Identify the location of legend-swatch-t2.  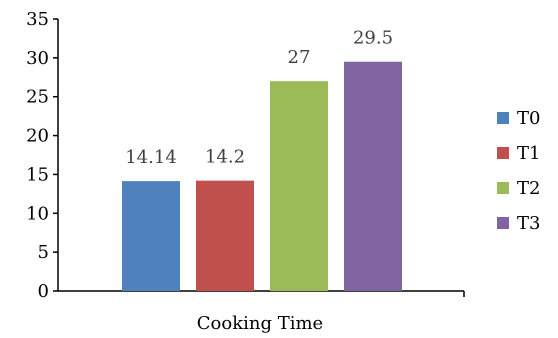
(503, 188).